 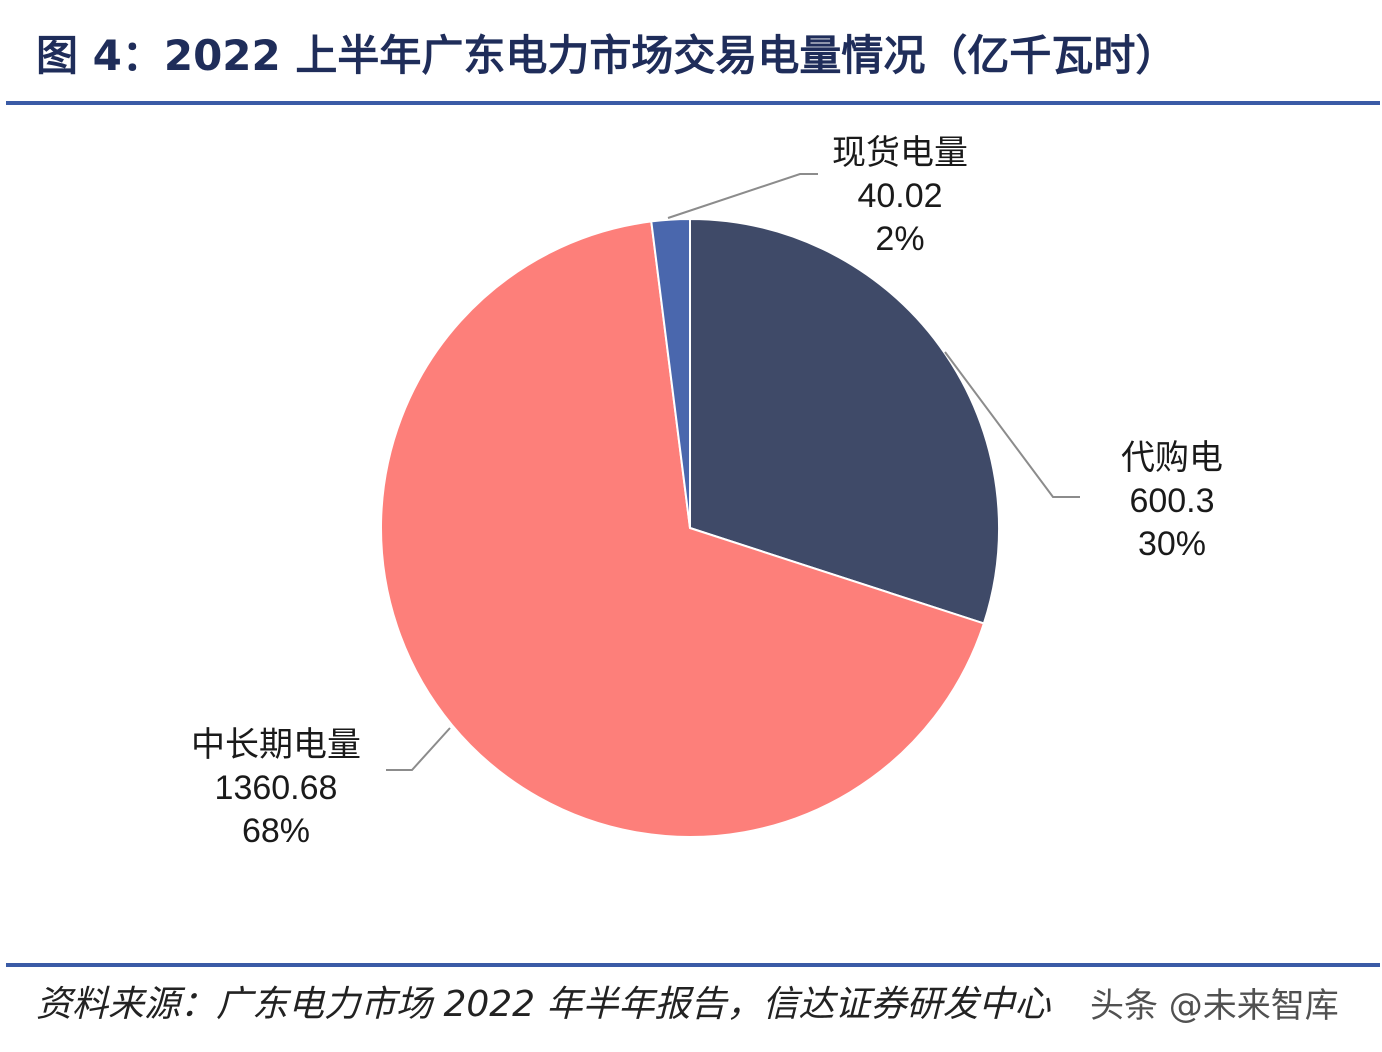 I want to click on source-note: 资料来源：广东电力市场 2022 年半年报告，信达证券研发中心, so click(x=543, y=1004).